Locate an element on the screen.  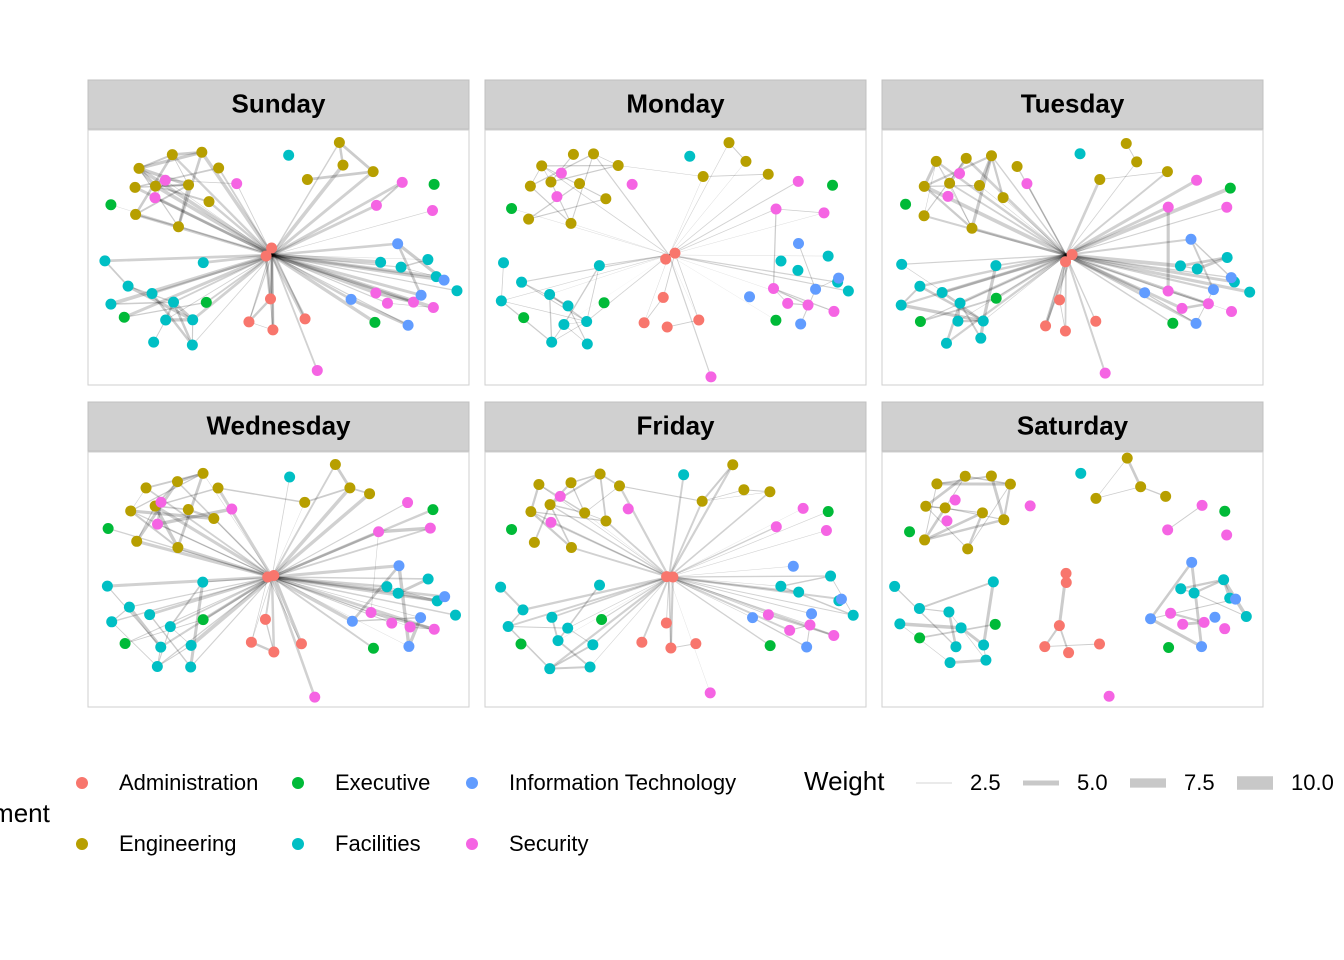
legend-label: Engineering is located at coordinates (177, 843).